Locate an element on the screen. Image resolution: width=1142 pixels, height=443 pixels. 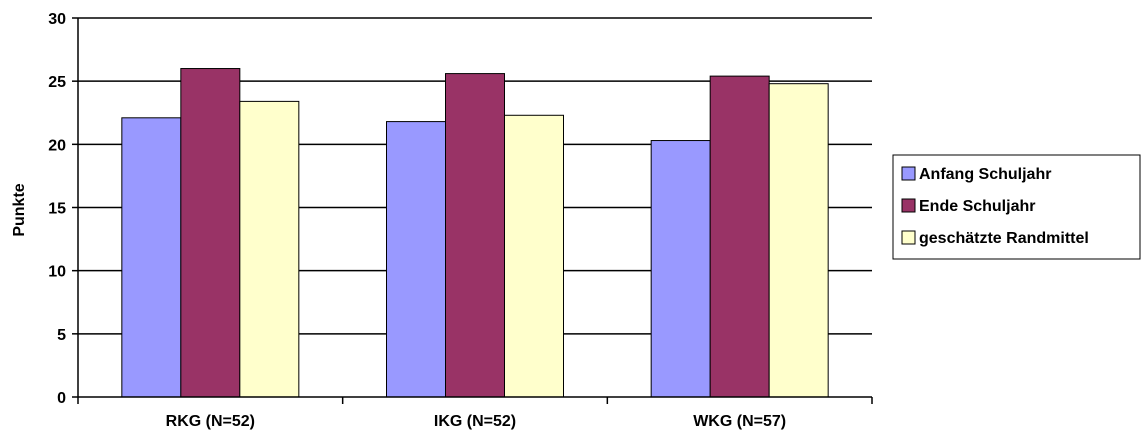
x-category-label: RKG (N=52) is located at coordinates (210, 421).